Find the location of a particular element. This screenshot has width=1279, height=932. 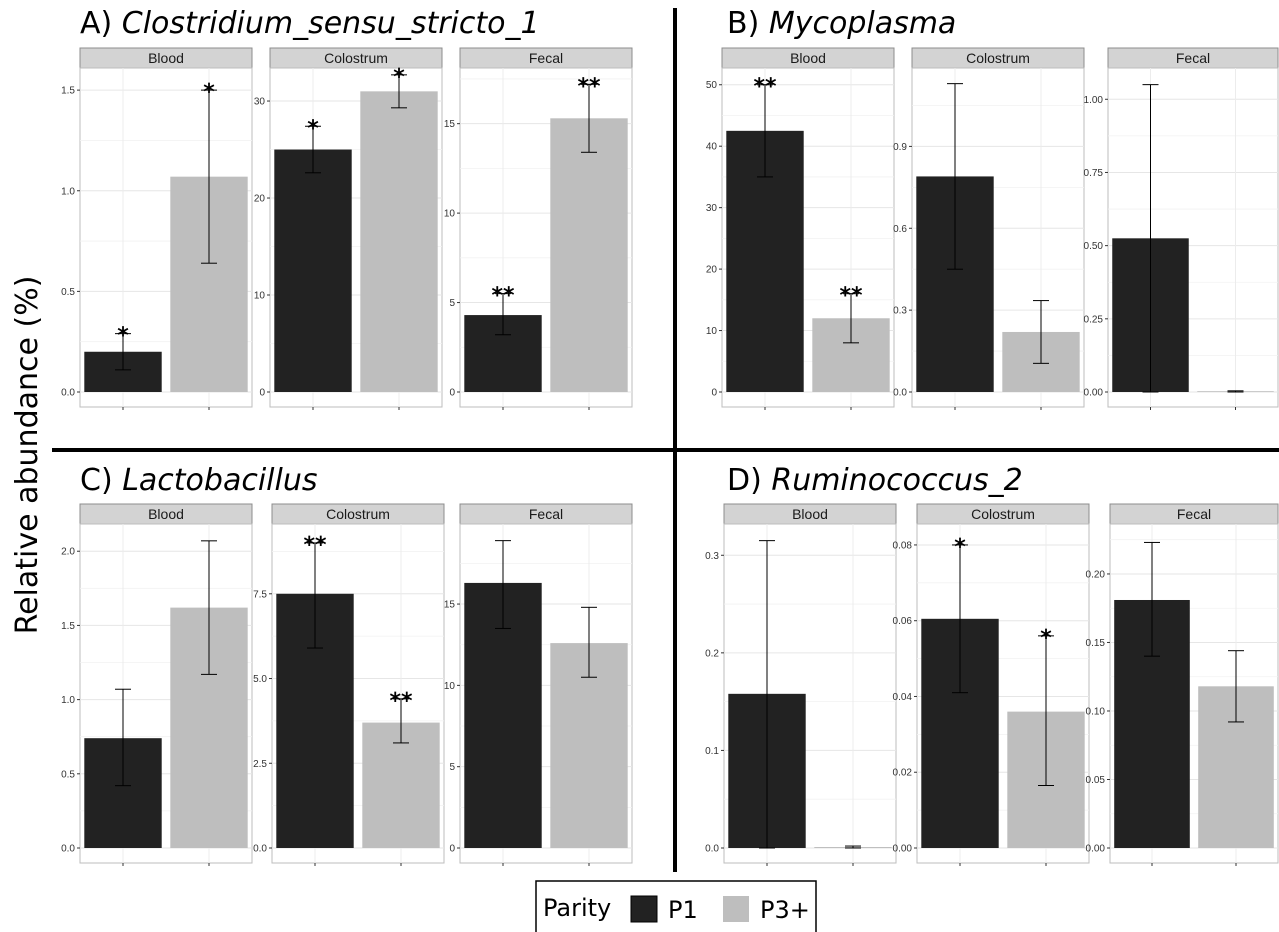

y-tick-label: 0.20 is located at coordinates (1096, 574).